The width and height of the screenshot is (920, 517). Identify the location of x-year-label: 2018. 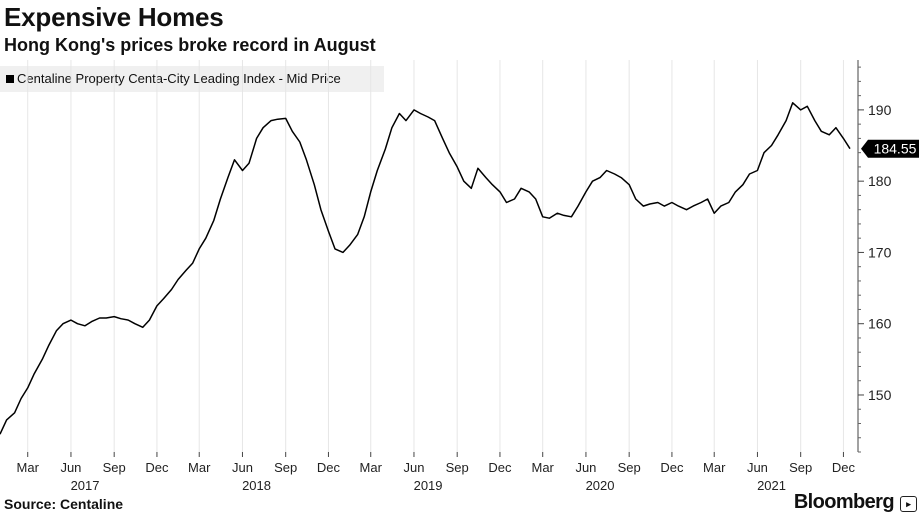
(256, 485).